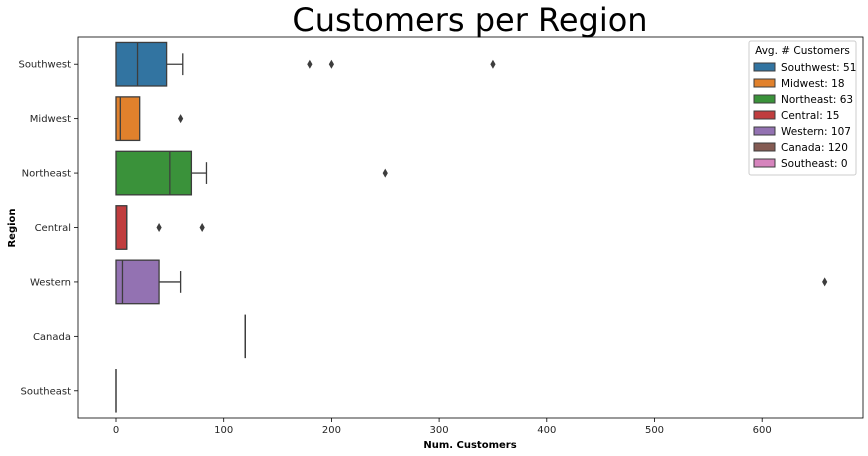 The width and height of the screenshot is (868, 456). Describe the element at coordinates (46, 391) in the screenshot. I see `y-tick-label: Southeast` at that location.